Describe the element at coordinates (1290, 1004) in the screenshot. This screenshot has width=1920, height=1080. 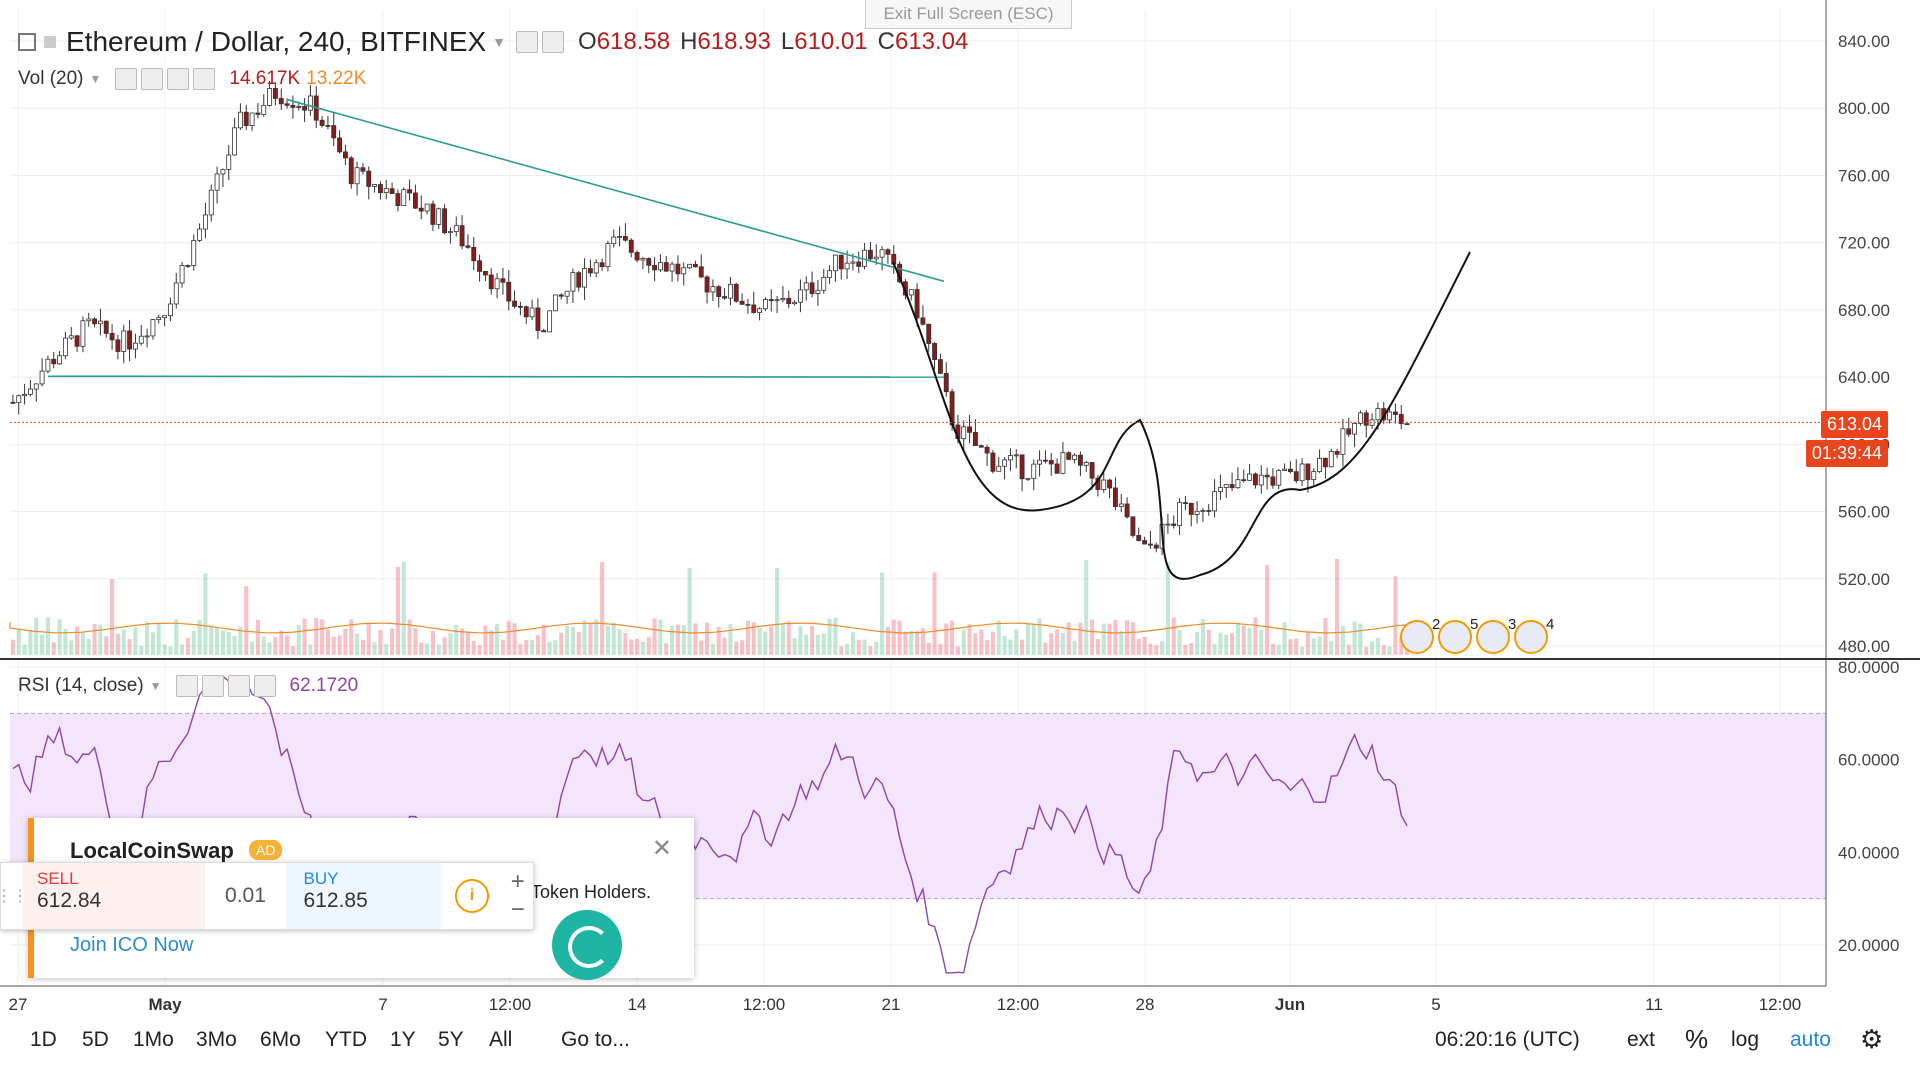
I see `time-tick-label: Jun` at that location.